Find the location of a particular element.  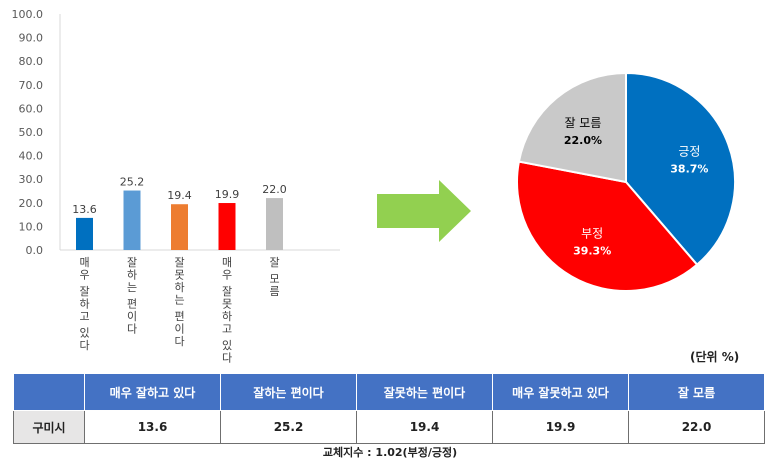

y-tick-label: 70.0 is located at coordinates (31, 85).